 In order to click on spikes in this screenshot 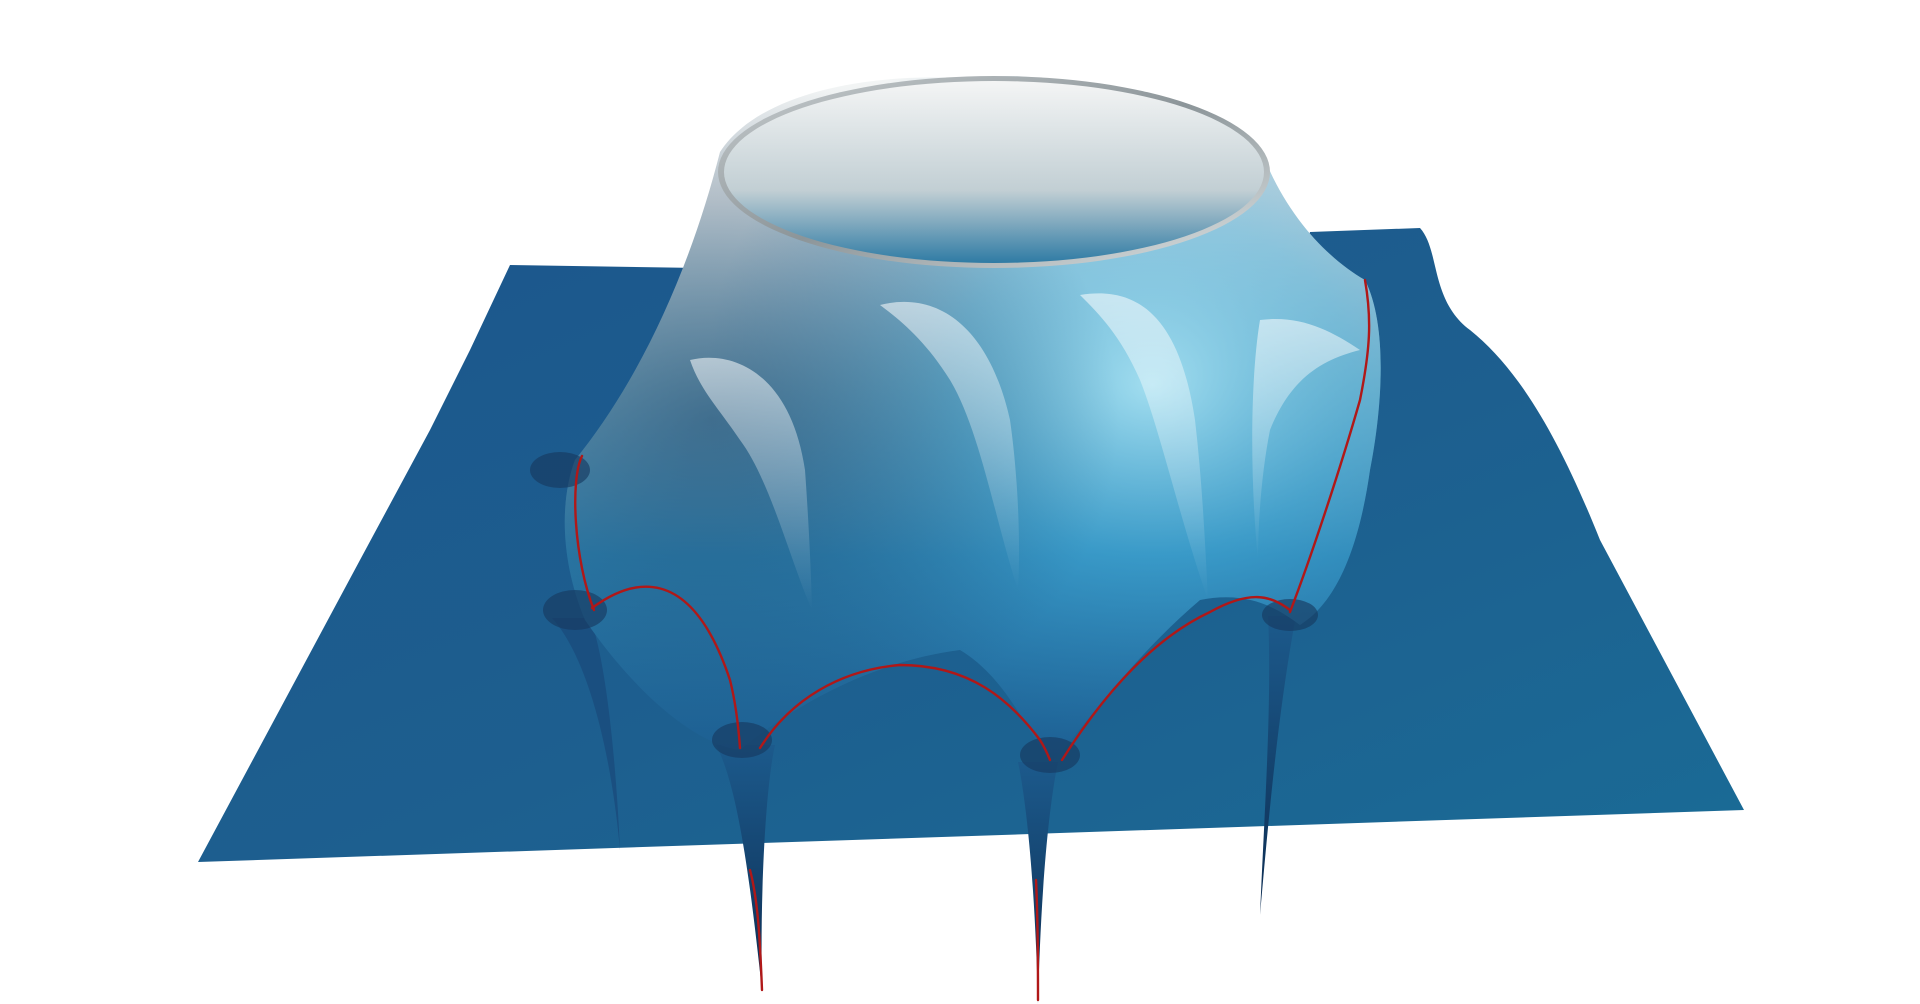, I will do `click(924, 810)`.